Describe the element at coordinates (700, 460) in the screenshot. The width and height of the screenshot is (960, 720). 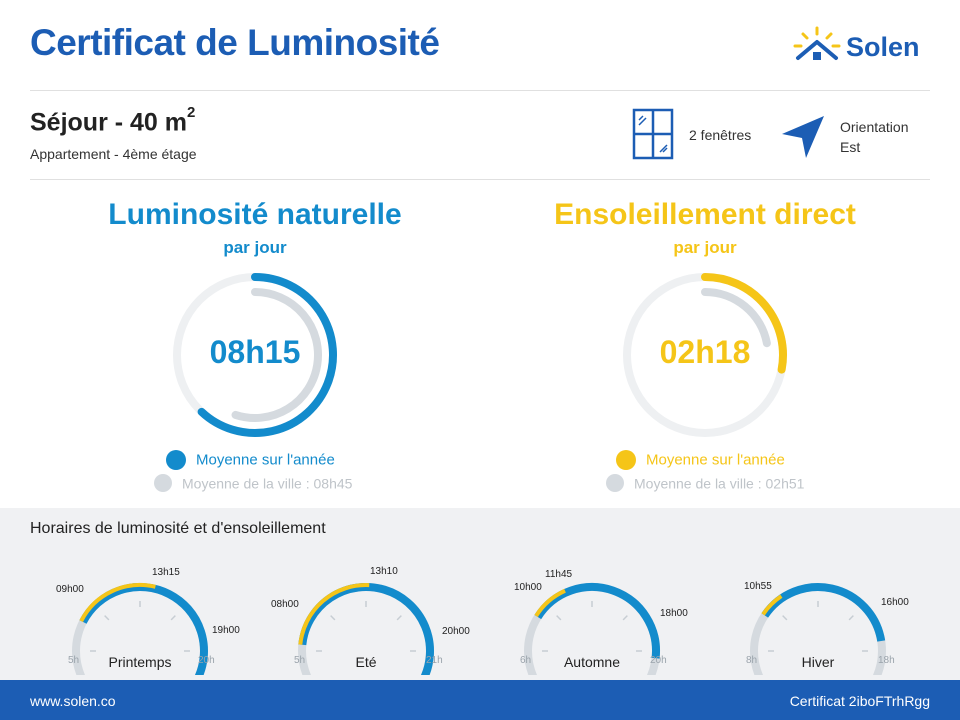
I see `direct-legend-main: Moyenne sur l'année` at that location.